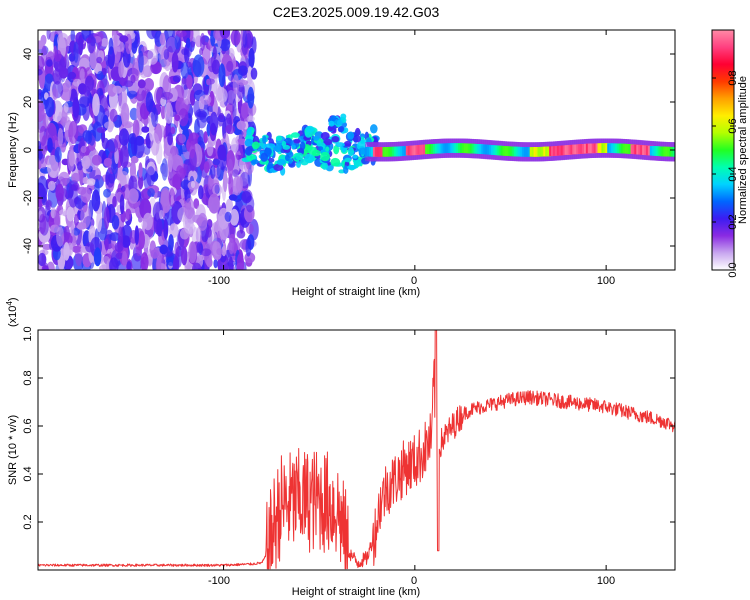 This screenshot has height=600, width=750. Describe the element at coordinates (28, 333) in the screenshot. I see `bottom-ytick-label-1.0: 1.0` at that location.